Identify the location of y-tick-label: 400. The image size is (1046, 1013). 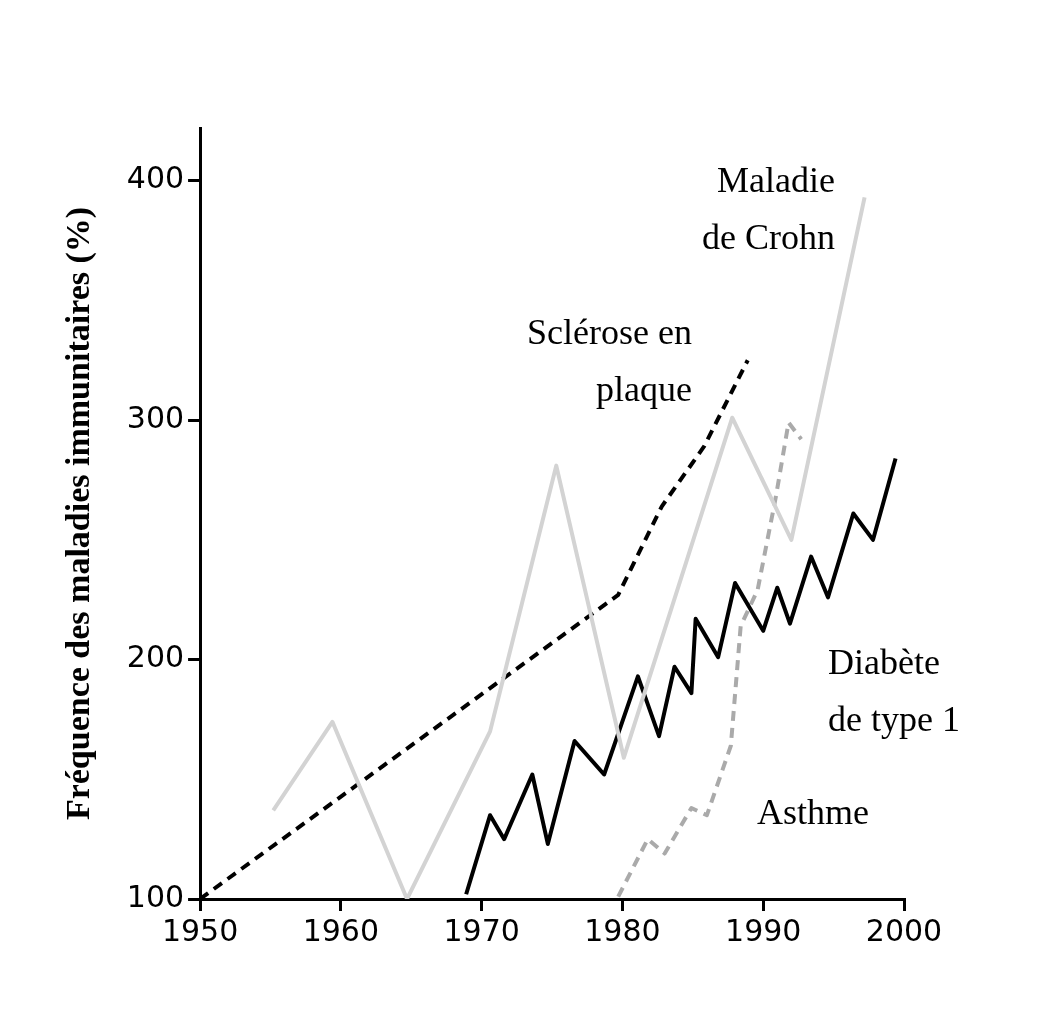
(155, 178).